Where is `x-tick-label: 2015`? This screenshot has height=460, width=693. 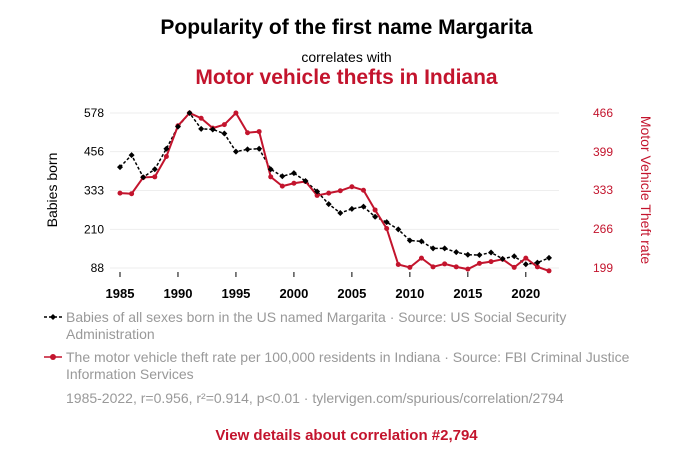 x-tick-label: 2015 is located at coordinates (467, 293).